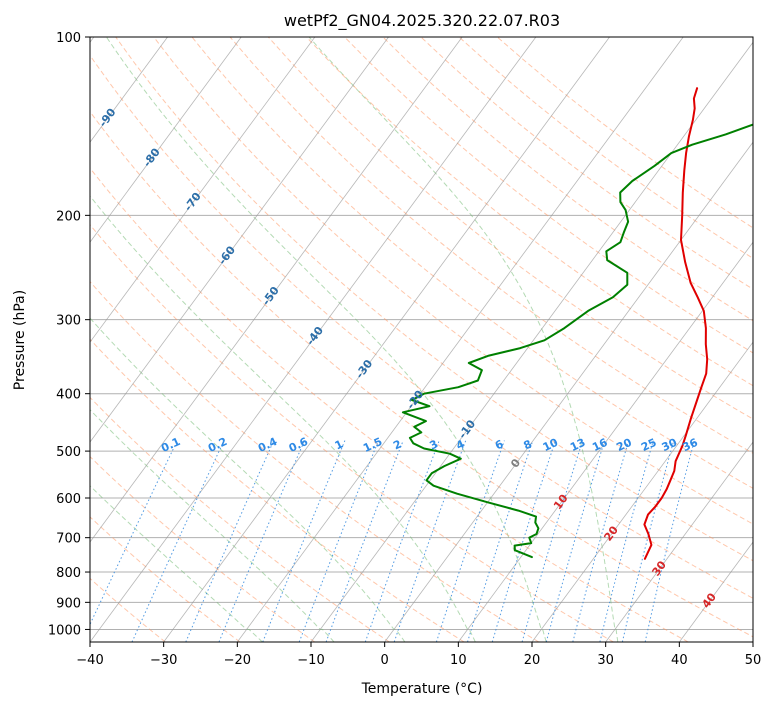 This screenshot has height=708, width=775. What do you see at coordinates (129, 90) in the screenshot?
I see `isotherm--90` at bounding box center [129, 90].